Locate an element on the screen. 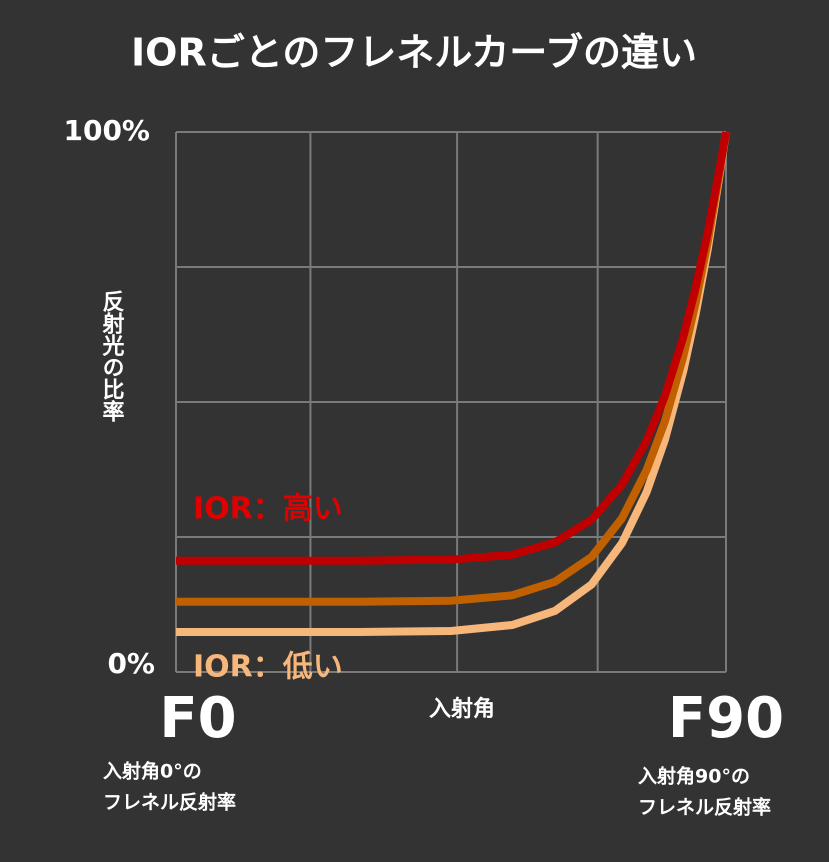 The height and width of the screenshot is (862, 829). f0-note: 入射角0°の is located at coordinates (152, 771).